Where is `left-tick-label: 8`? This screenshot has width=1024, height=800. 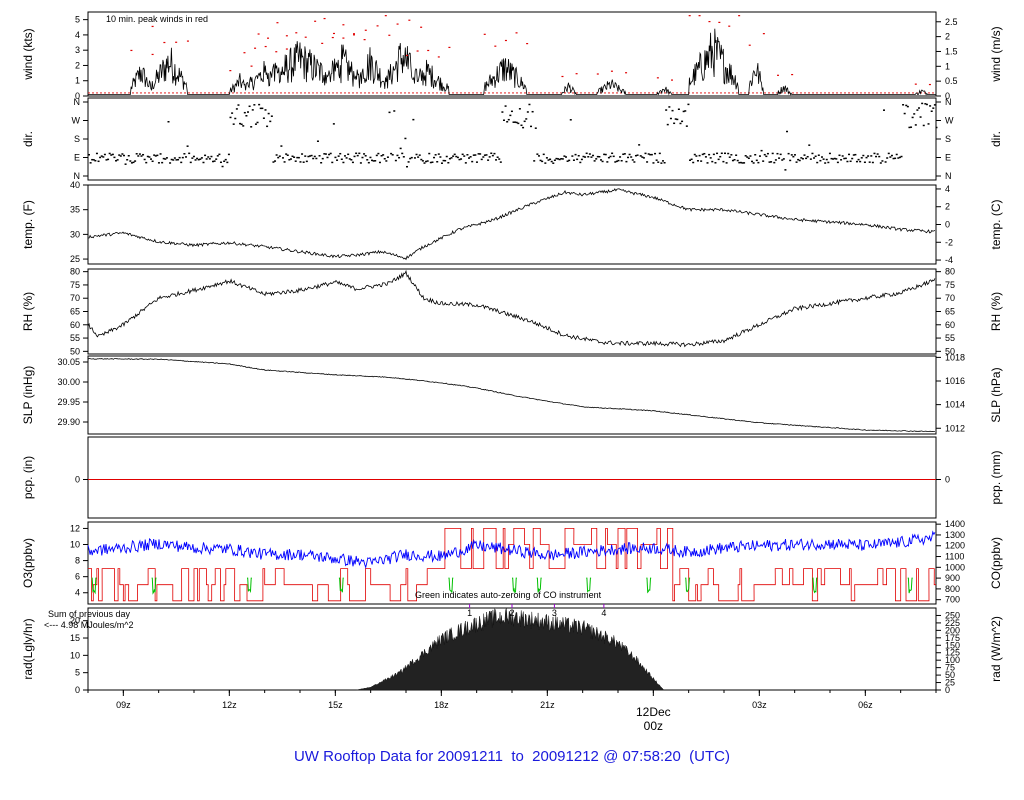 left-tick-label: 8 is located at coordinates (77, 561).